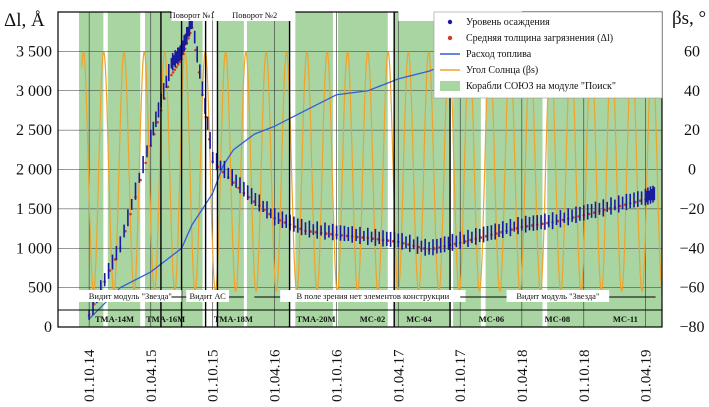 The image size is (709, 407). I want to click on span-label: В поле зрения нет элементов конструкции, so click(372, 296).